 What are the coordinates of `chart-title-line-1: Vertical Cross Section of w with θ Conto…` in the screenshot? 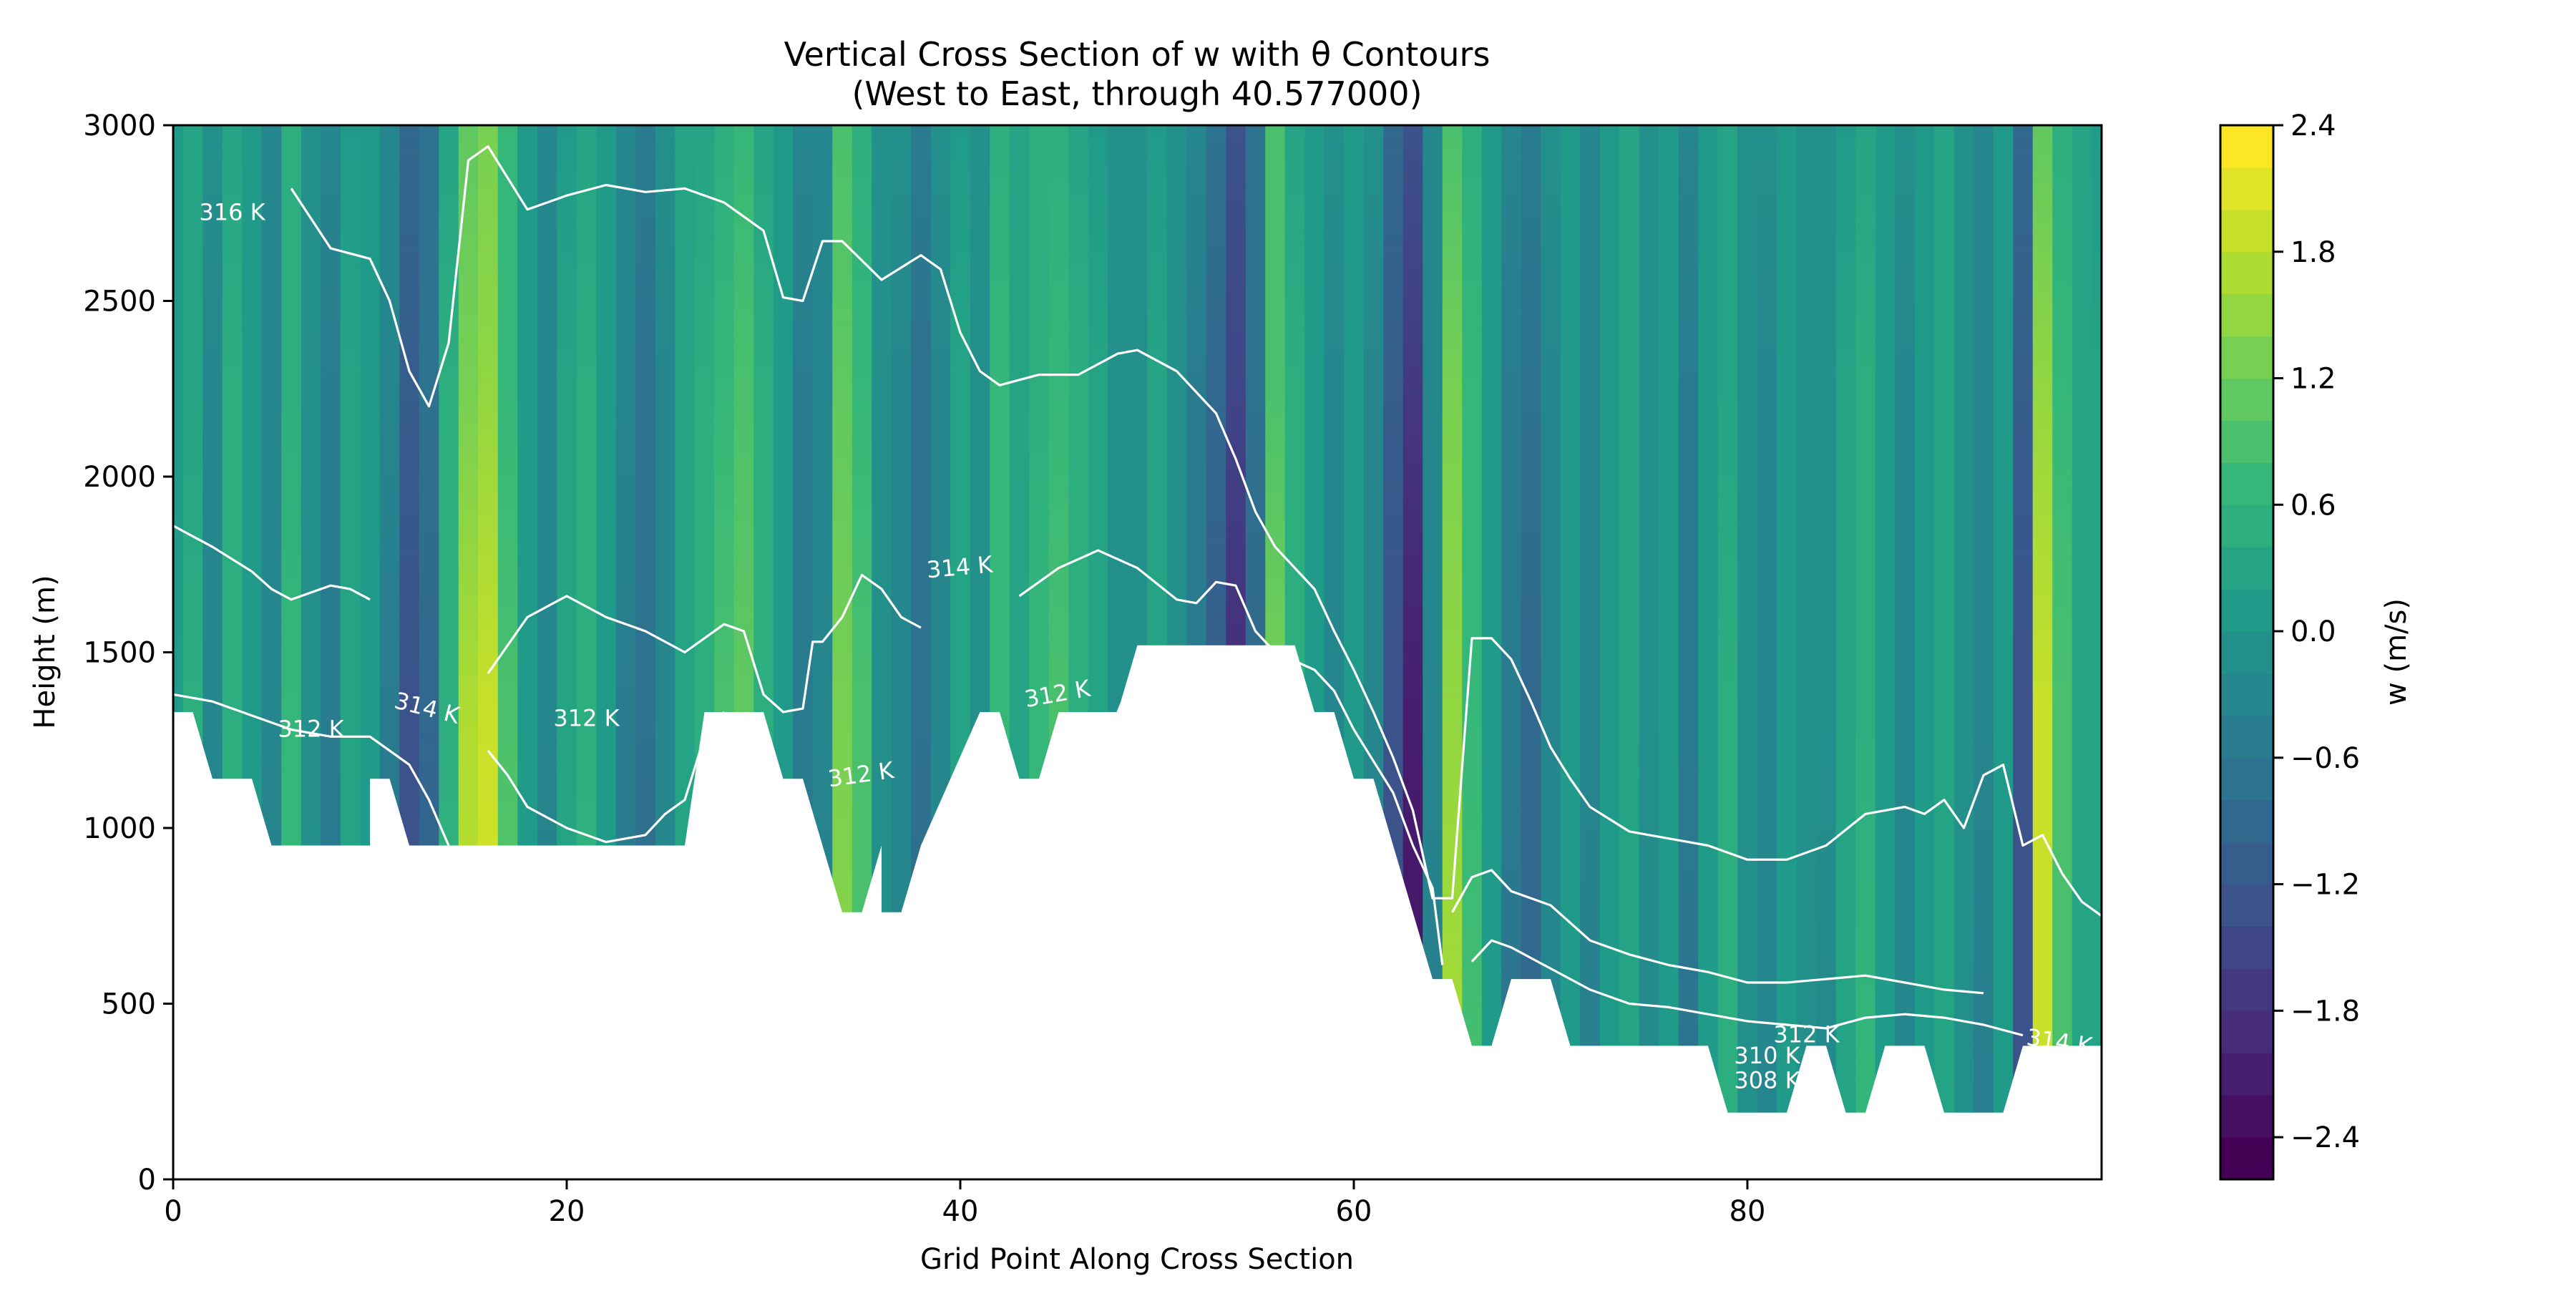 It's located at (1137, 54).